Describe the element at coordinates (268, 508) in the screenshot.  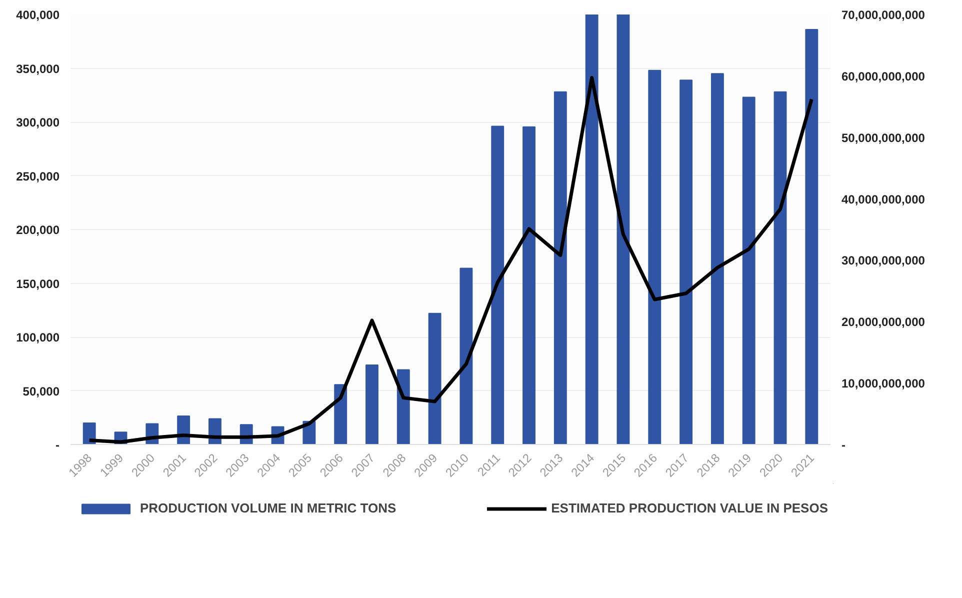
I see `legend-label: PRODUCTION VOLUME IN METRIC TONS` at that location.